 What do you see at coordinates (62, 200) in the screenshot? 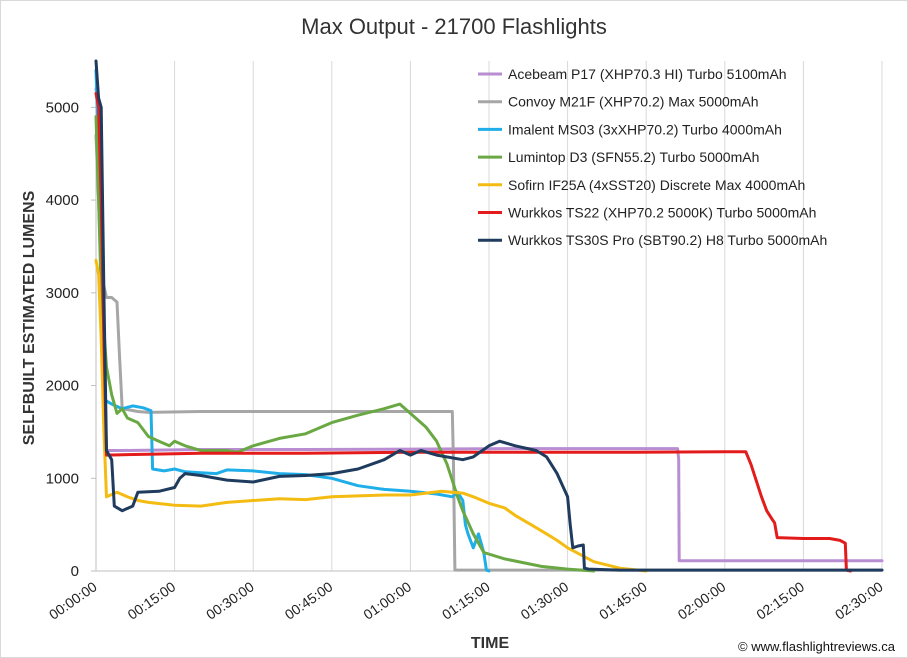
I see `y-tick-label: 4000` at bounding box center [62, 200].